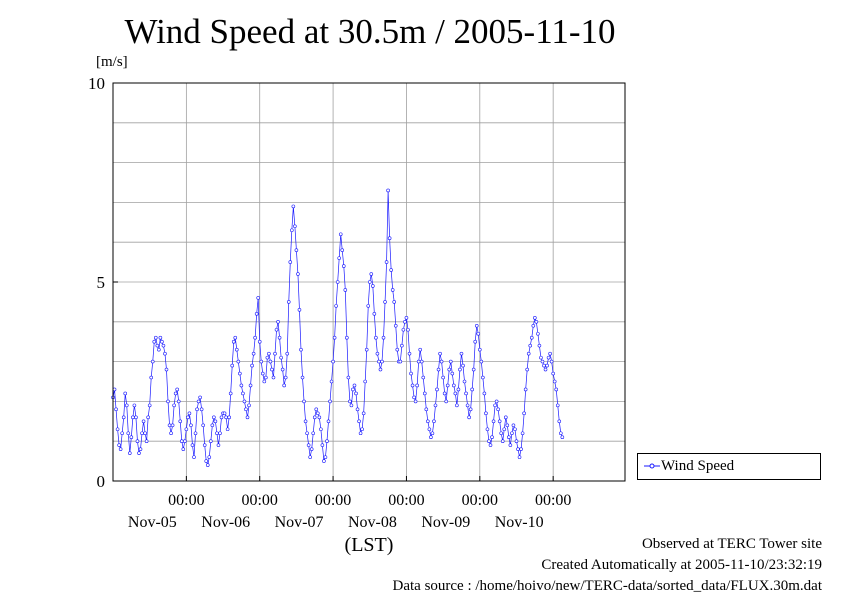  I want to click on legend: Wind Speed, so click(729, 466).